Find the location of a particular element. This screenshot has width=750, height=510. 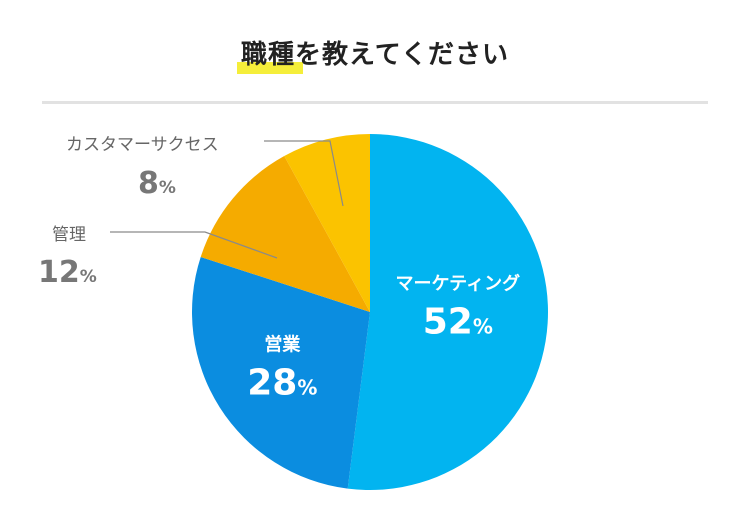

slice-label-0: マーケティング is located at coordinates (458, 284).